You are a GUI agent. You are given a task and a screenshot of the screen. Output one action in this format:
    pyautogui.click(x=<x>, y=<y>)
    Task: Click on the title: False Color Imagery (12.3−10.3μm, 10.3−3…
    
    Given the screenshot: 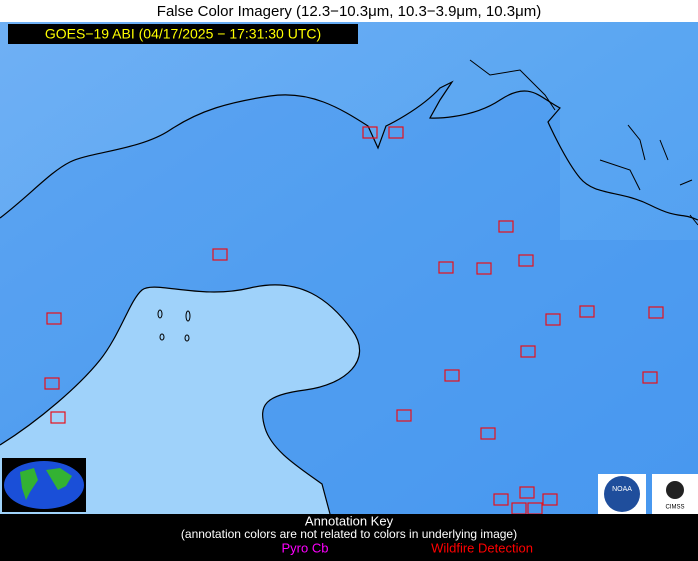 What is the action you would take?
    pyautogui.click(x=349, y=11)
    